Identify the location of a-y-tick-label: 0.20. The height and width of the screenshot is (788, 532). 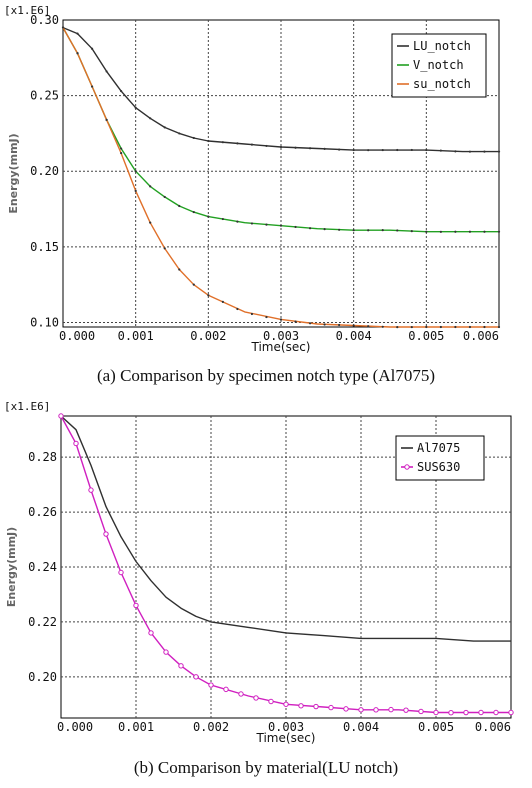
(44, 171).